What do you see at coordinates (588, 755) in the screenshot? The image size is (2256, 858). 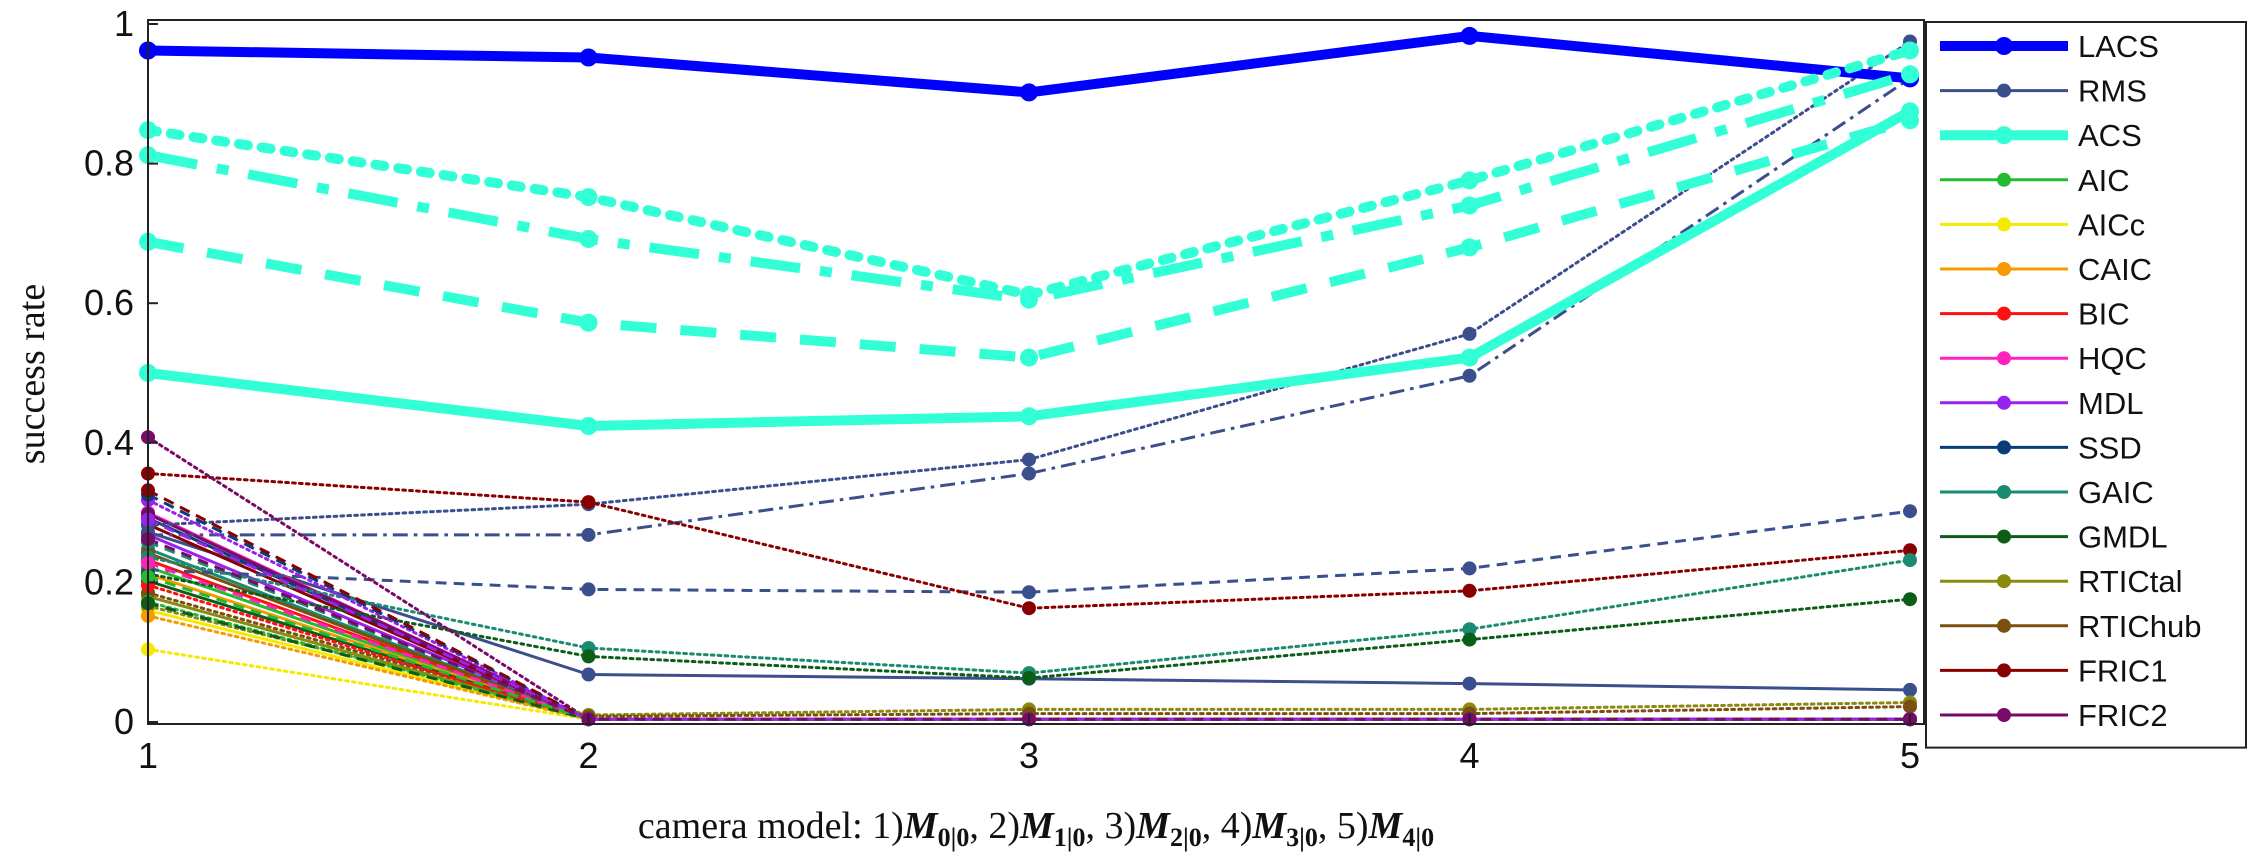 I see `x-tick-label: 2` at bounding box center [588, 755].